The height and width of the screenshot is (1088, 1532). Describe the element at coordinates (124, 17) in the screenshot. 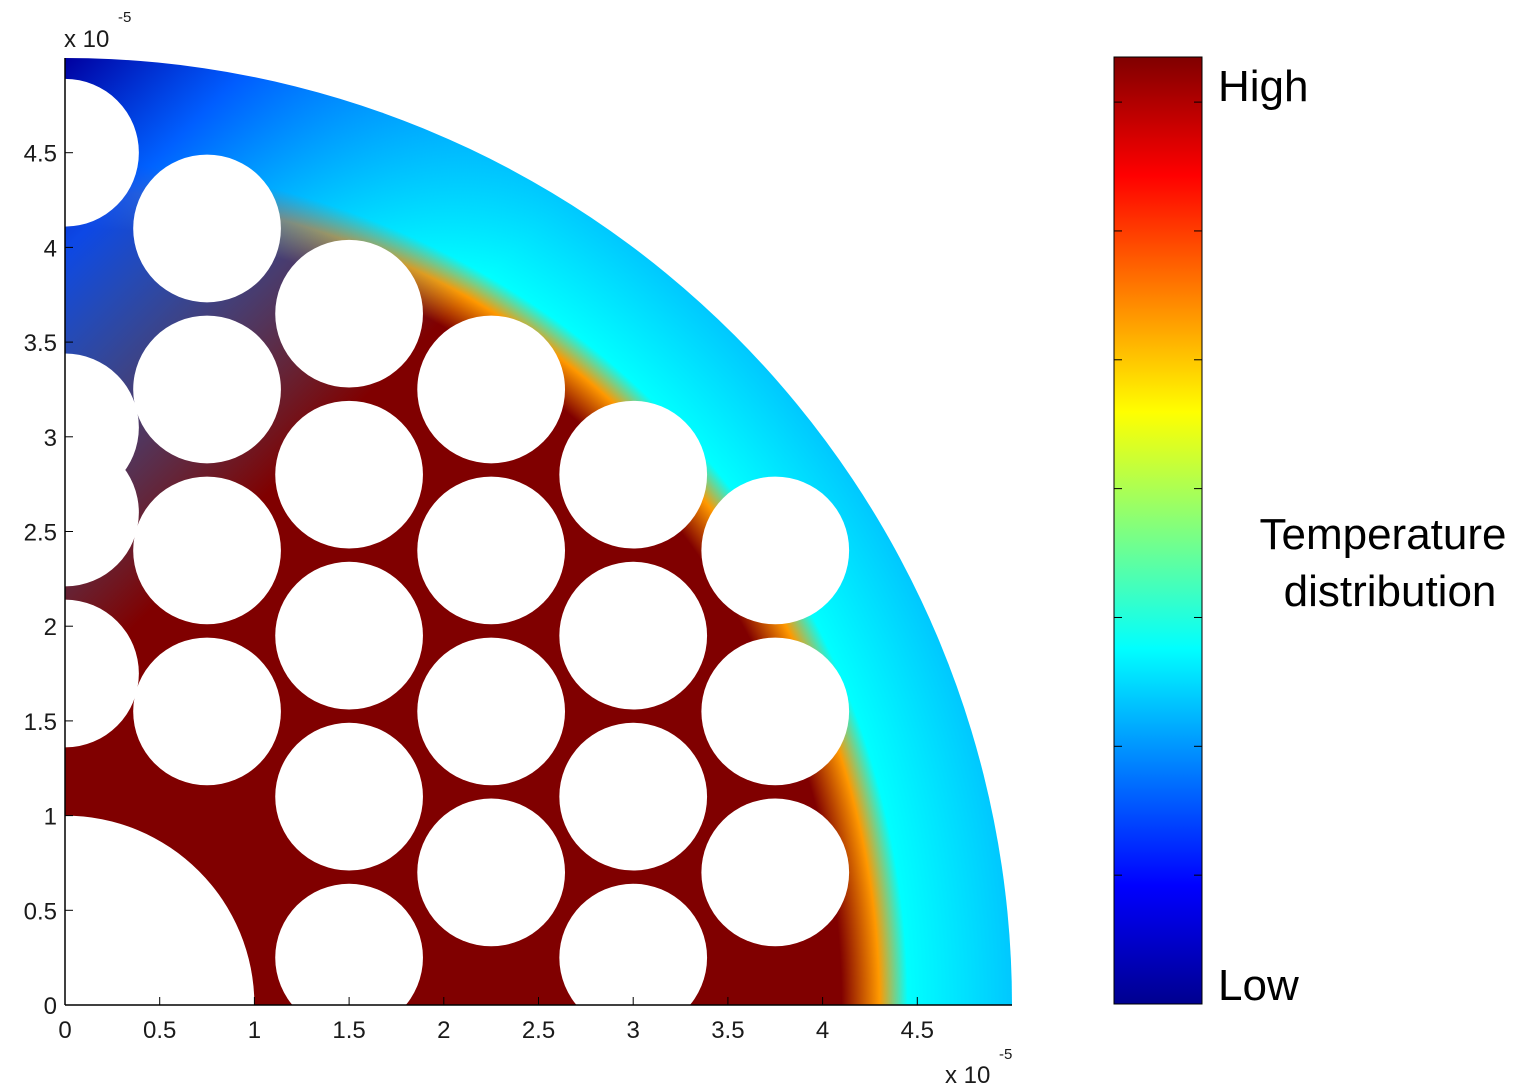

I see `y-multiplier-exponent: -5` at that location.